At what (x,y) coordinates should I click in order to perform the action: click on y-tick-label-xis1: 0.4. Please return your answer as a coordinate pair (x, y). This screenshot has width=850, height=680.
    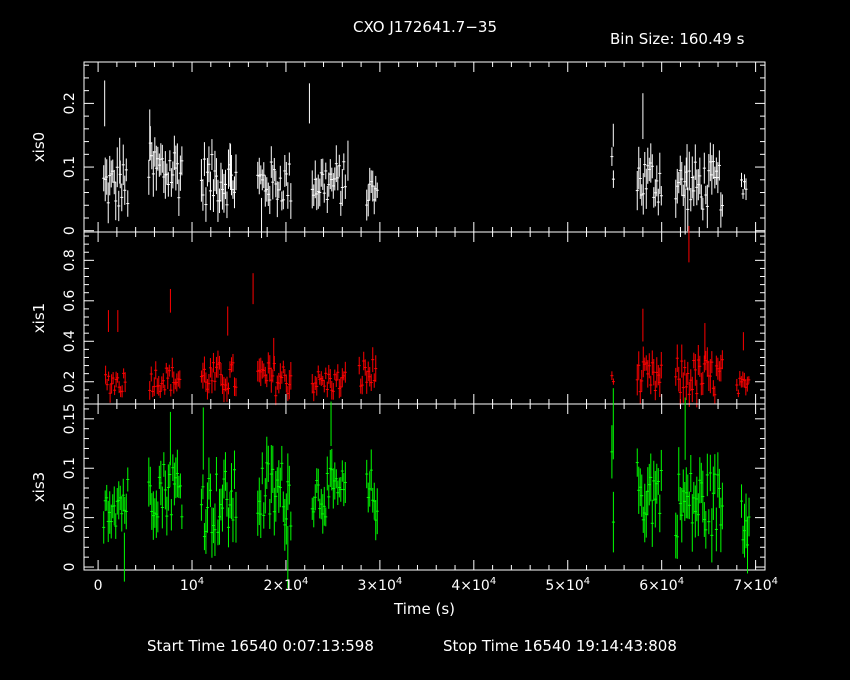
    Looking at the image, I should click on (70, 341).